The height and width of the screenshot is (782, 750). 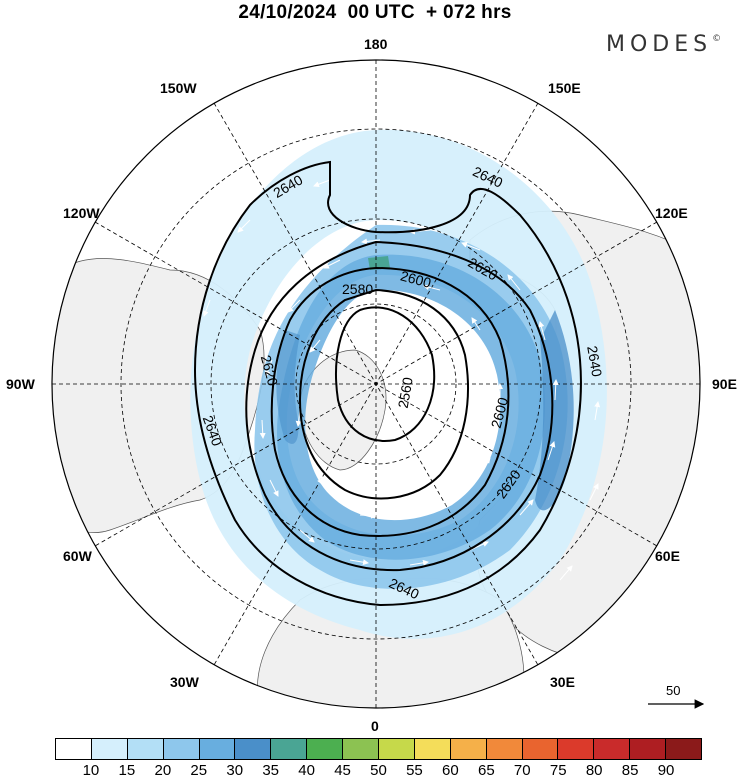 I want to click on brand-logo: MODES©, so click(x=663, y=44).